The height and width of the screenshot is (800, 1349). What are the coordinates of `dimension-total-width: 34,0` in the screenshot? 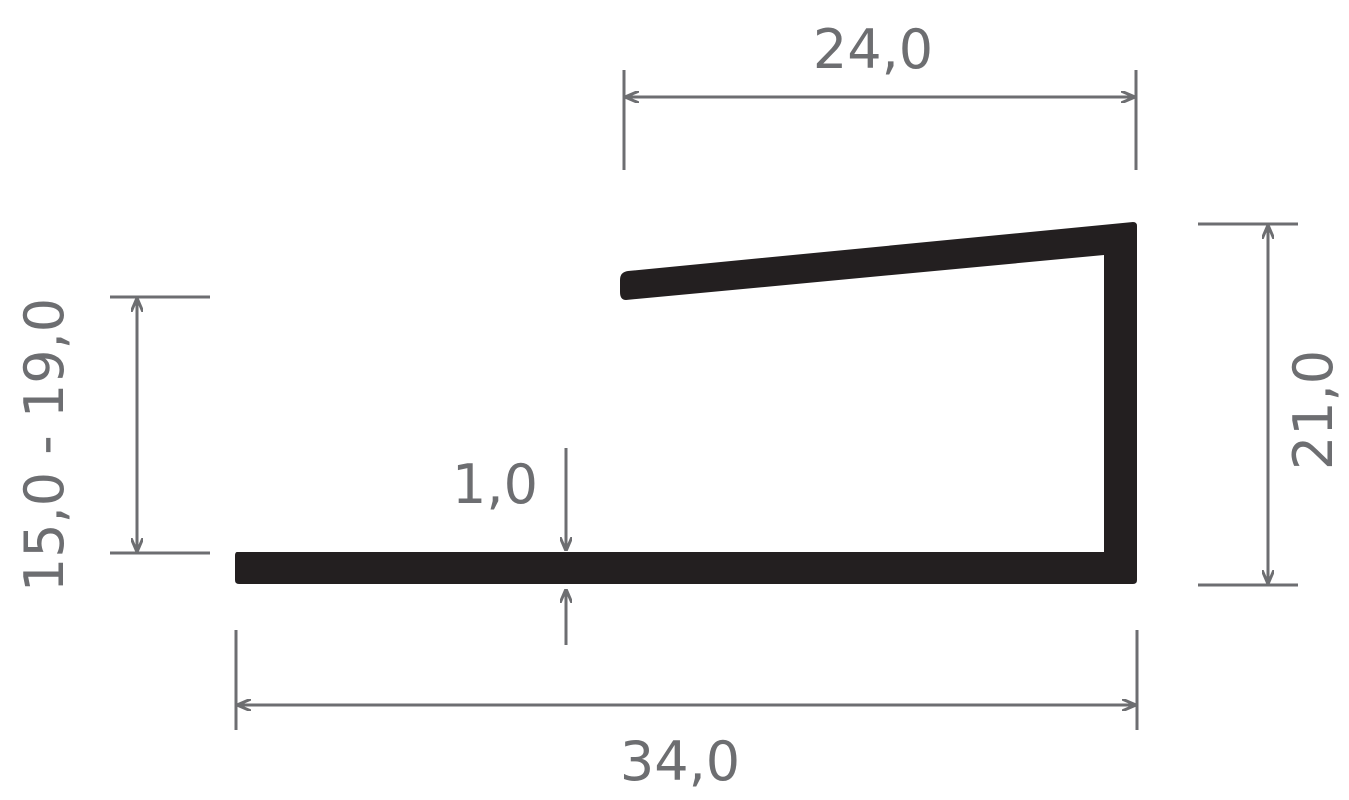 It's located at (686, 711).